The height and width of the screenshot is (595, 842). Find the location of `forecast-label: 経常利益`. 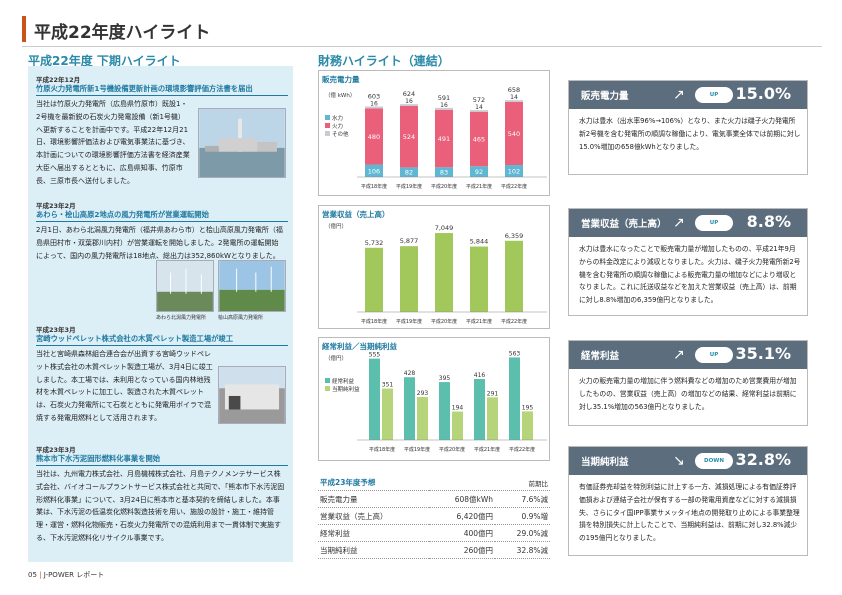

forecast-label: 経常利益 is located at coordinates (374, 533).